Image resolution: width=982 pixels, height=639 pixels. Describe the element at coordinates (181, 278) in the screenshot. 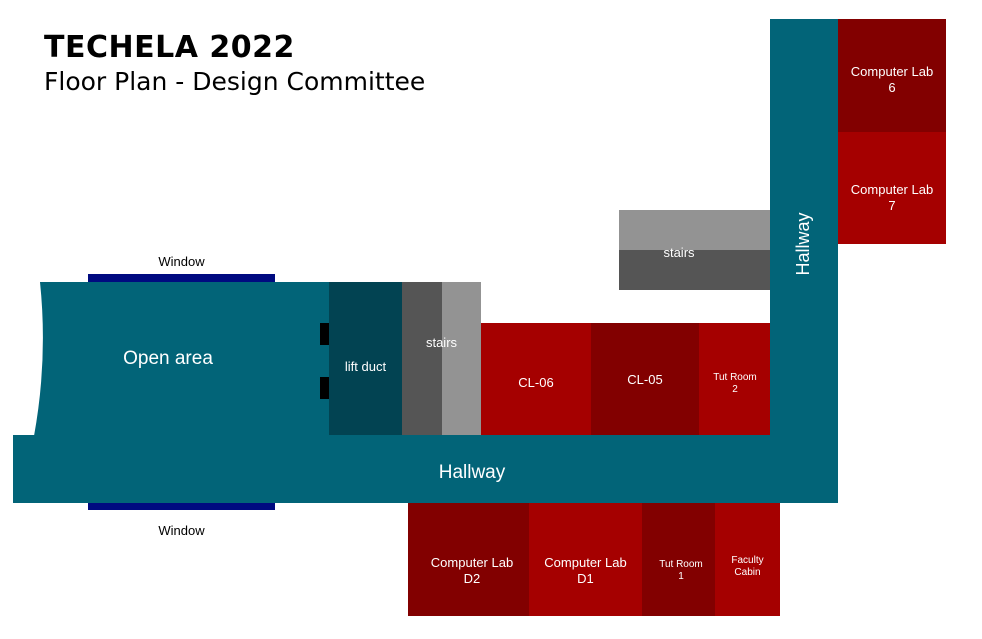

I see `window-top` at that location.